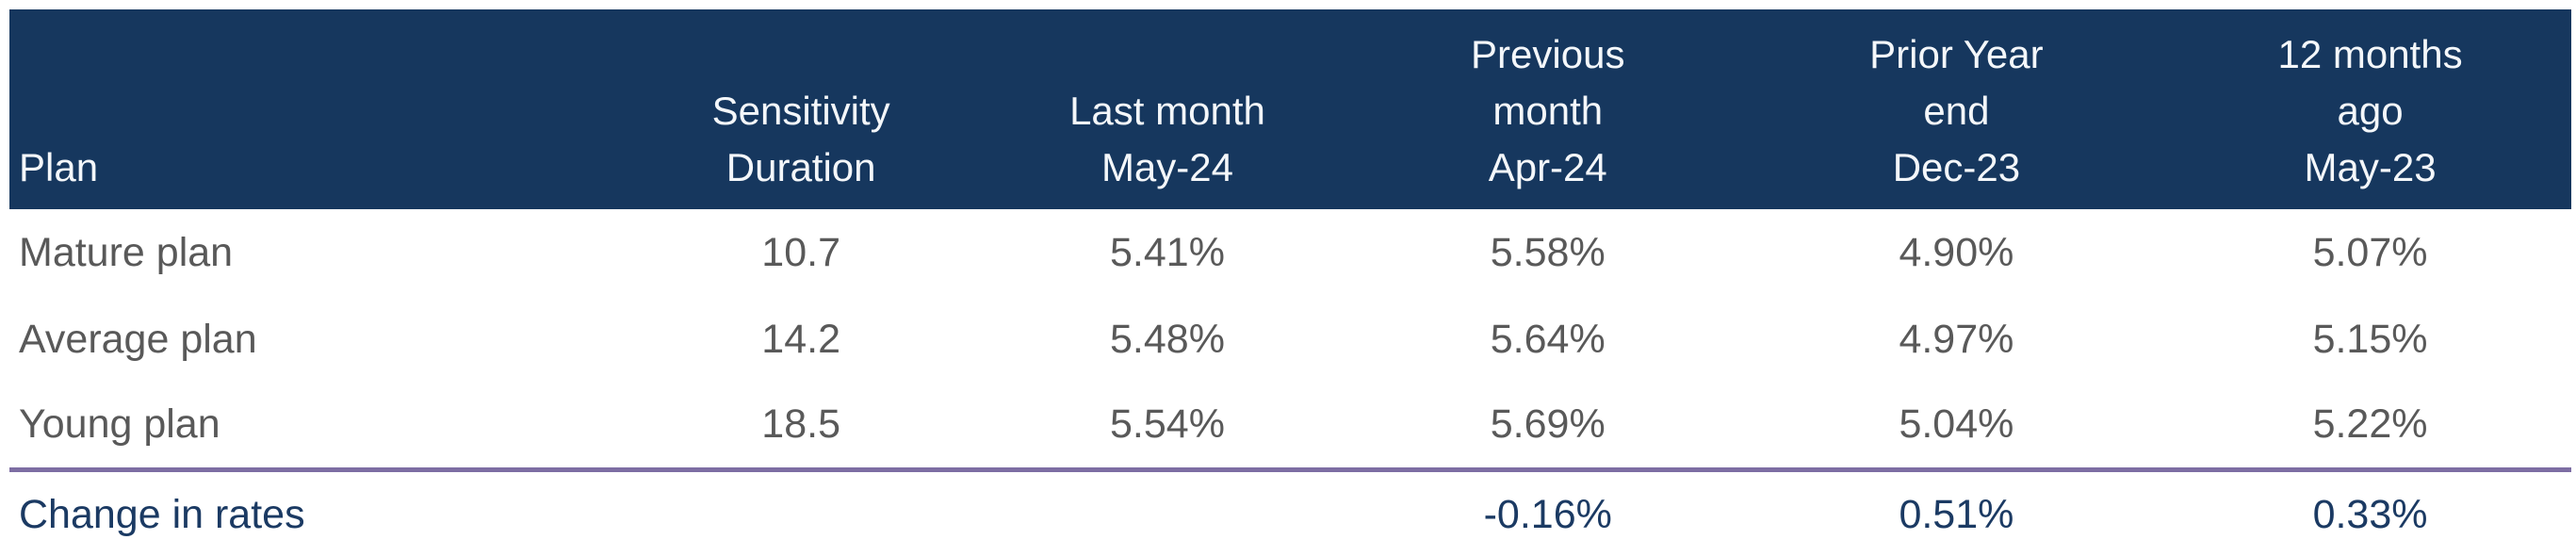 This screenshot has width=2576, height=556. Describe the element at coordinates (1548, 252) in the screenshot. I see `cell-previous-month: 5.58%` at that location.